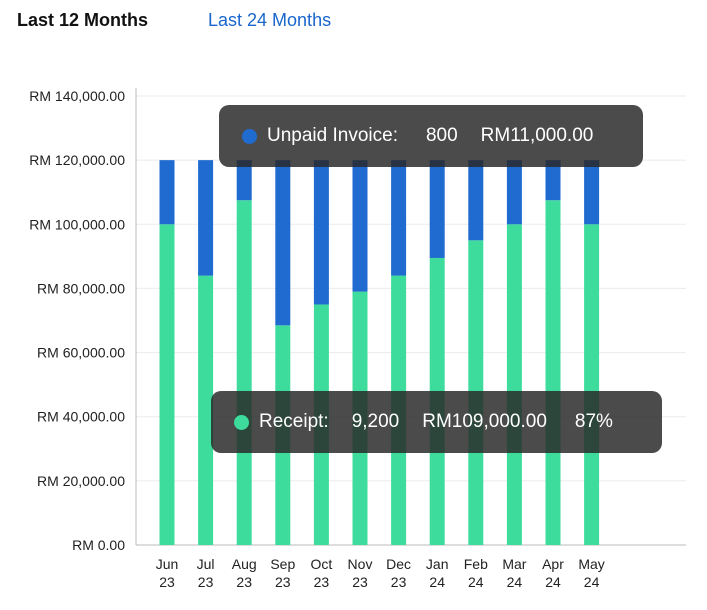  Describe the element at coordinates (81, 417) in the screenshot. I see `y-tick-label: RM 40,000.00` at that location.